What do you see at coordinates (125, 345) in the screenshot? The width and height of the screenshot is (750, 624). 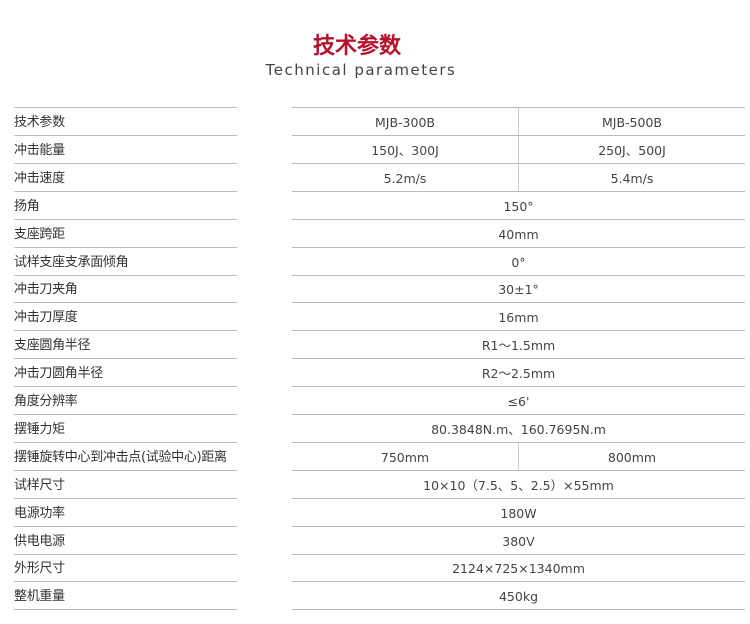 I see `row-label: 支座圆角半径` at bounding box center [125, 345].